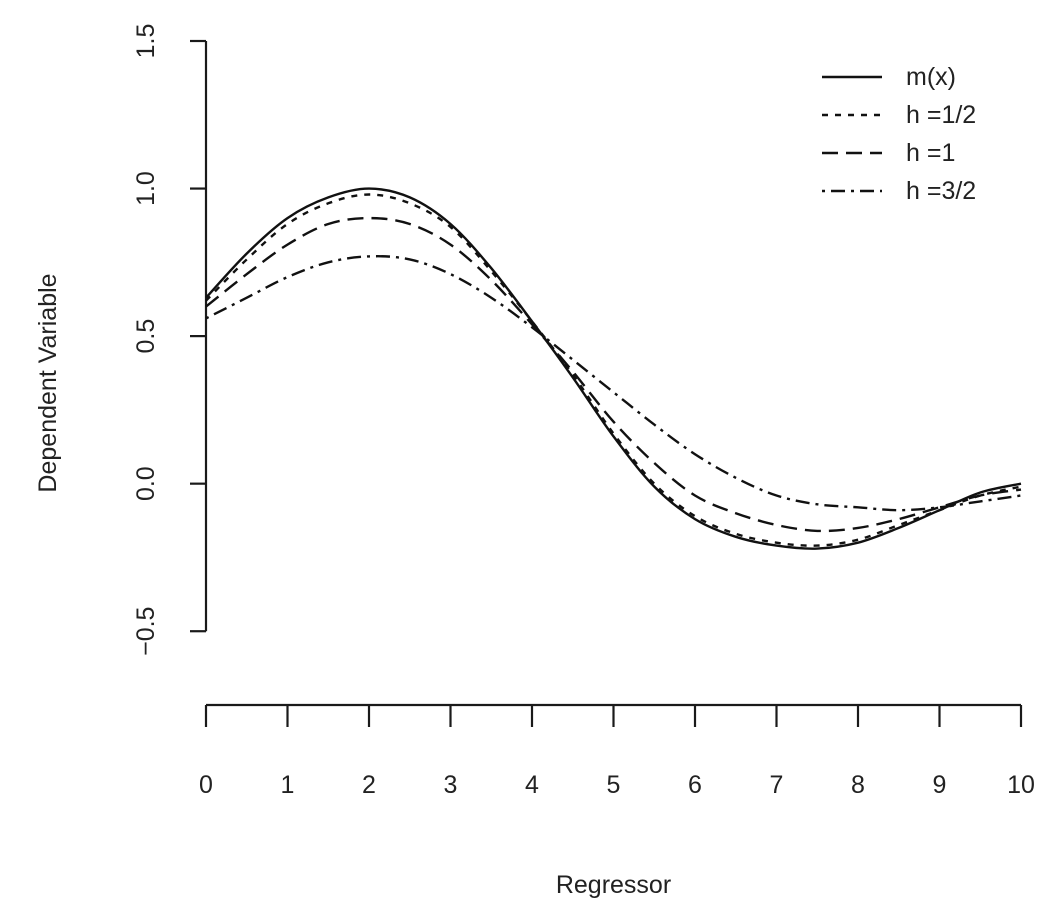 This screenshot has height=916, width=1046. What do you see at coordinates (146, 188) in the screenshot?
I see `y-tick-label: 1.0` at bounding box center [146, 188].